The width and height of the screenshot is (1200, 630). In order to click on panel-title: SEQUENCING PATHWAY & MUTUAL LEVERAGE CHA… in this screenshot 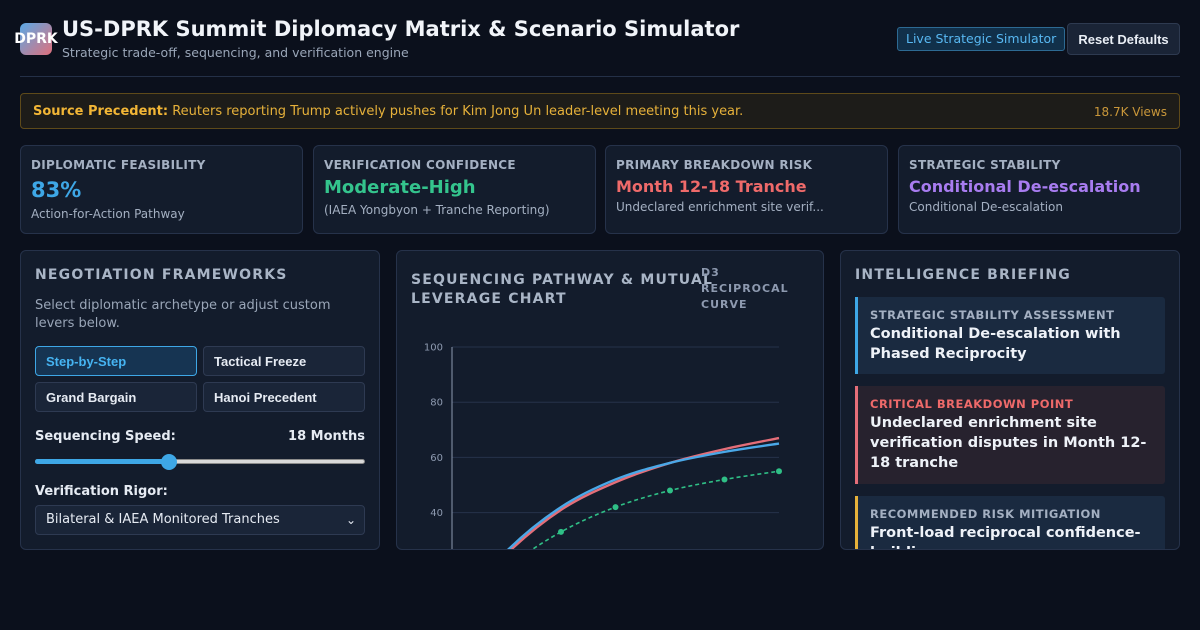, I will do `click(562, 290)`.